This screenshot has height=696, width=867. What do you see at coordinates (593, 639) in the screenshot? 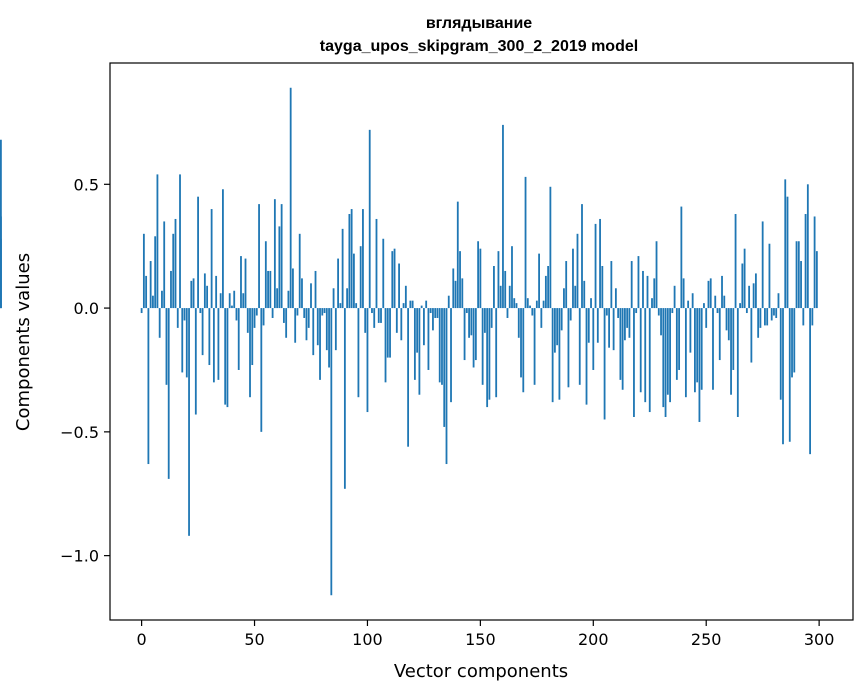
I see `x-tick-label: 200` at bounding box center [593, 639].